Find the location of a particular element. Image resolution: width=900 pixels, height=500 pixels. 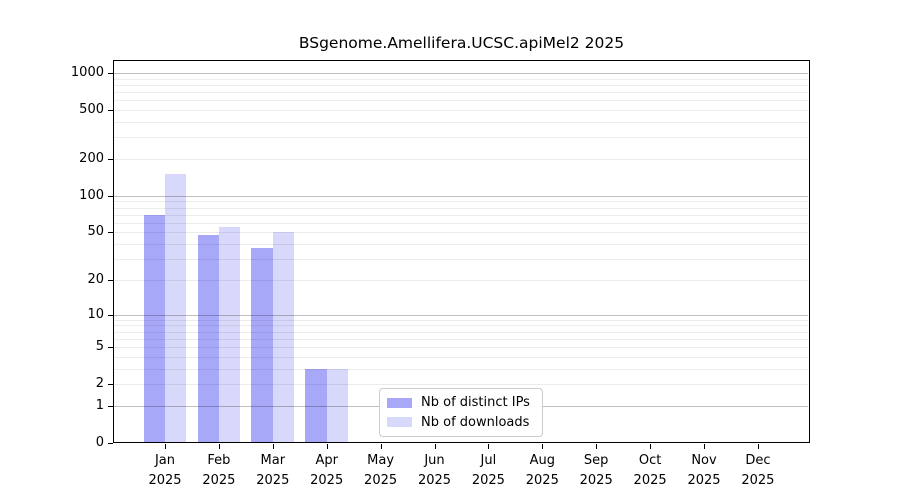

legend-item: Nb of distinct IPs is located at coordinates (461, 402).